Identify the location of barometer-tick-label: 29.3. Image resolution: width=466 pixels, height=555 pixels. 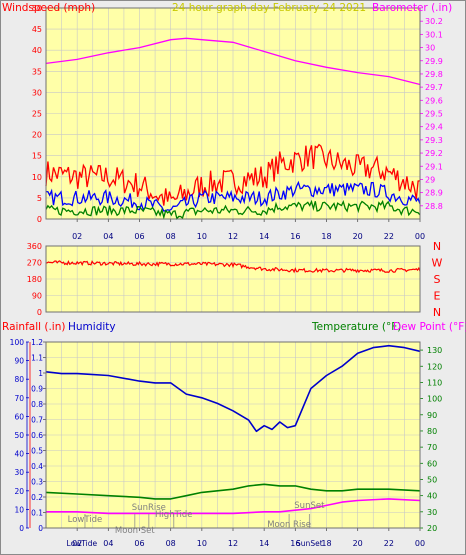
(434, 140).